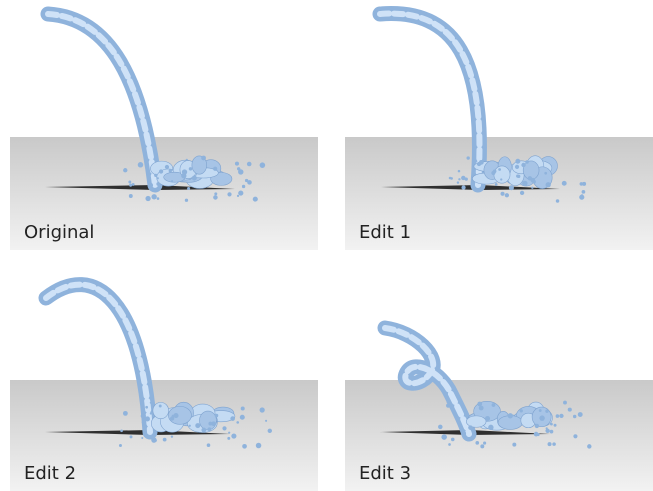 Image resolution: width=653 pixels, height=491 pixels. What do you see at coordinates (385, 473) in the screenshot?
I see `panel-label: Edit 3` at bounding box center [385, 473].